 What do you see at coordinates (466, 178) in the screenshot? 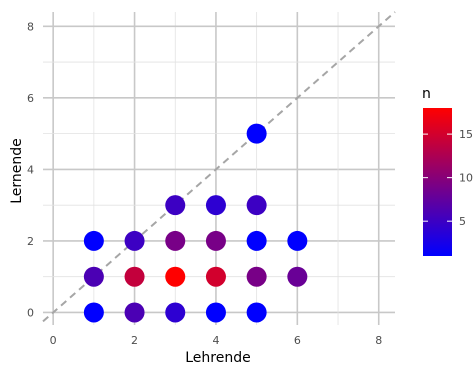
I see `legend-label-1: 10` at bounding box center [466, 178].